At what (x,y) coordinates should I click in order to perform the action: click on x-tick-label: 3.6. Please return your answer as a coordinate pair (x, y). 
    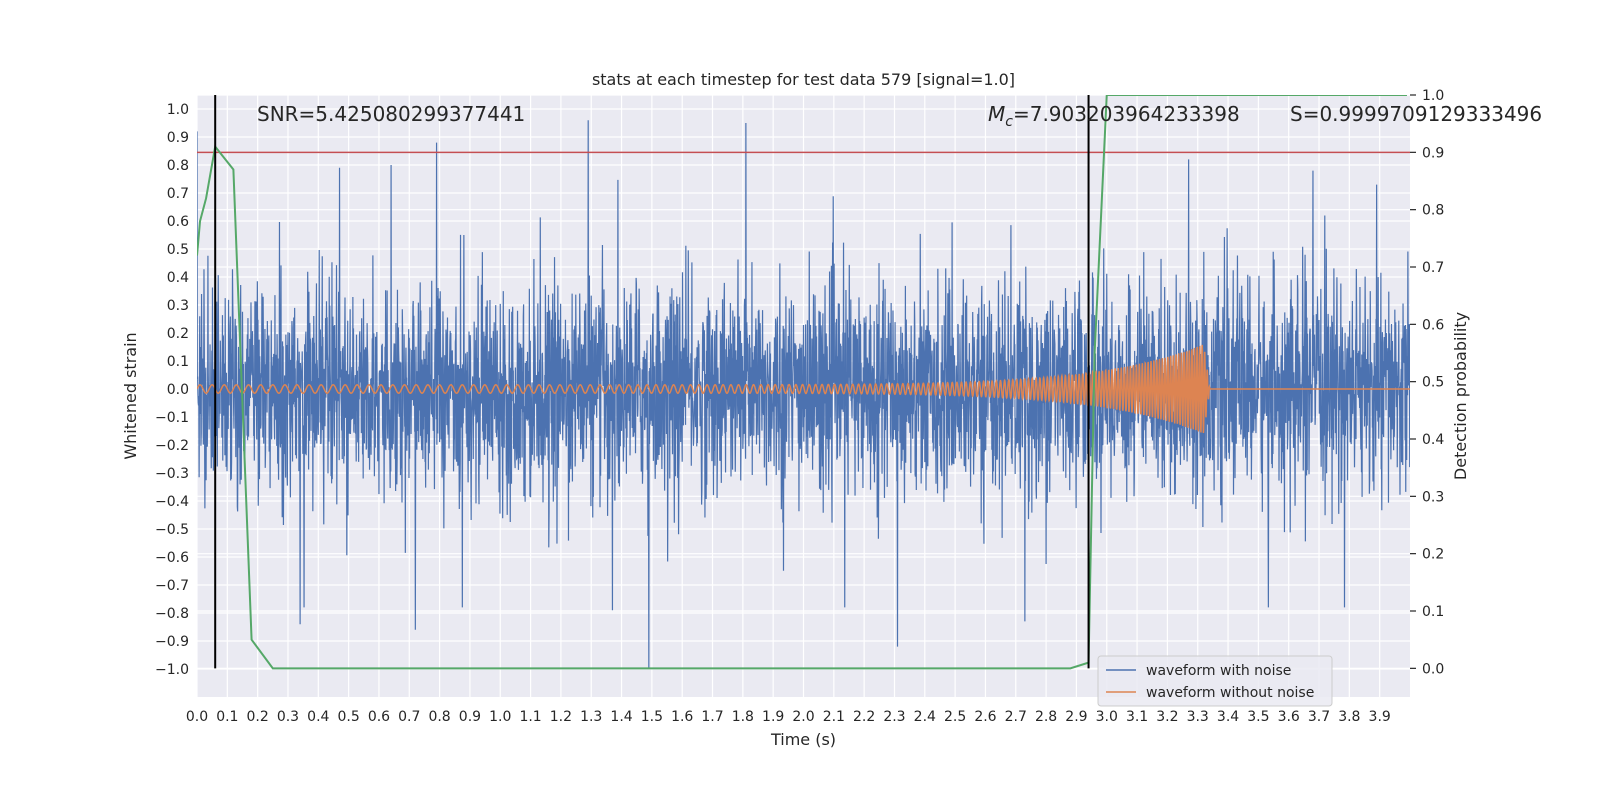
    Looking at the image, I should click on (1289, 717).